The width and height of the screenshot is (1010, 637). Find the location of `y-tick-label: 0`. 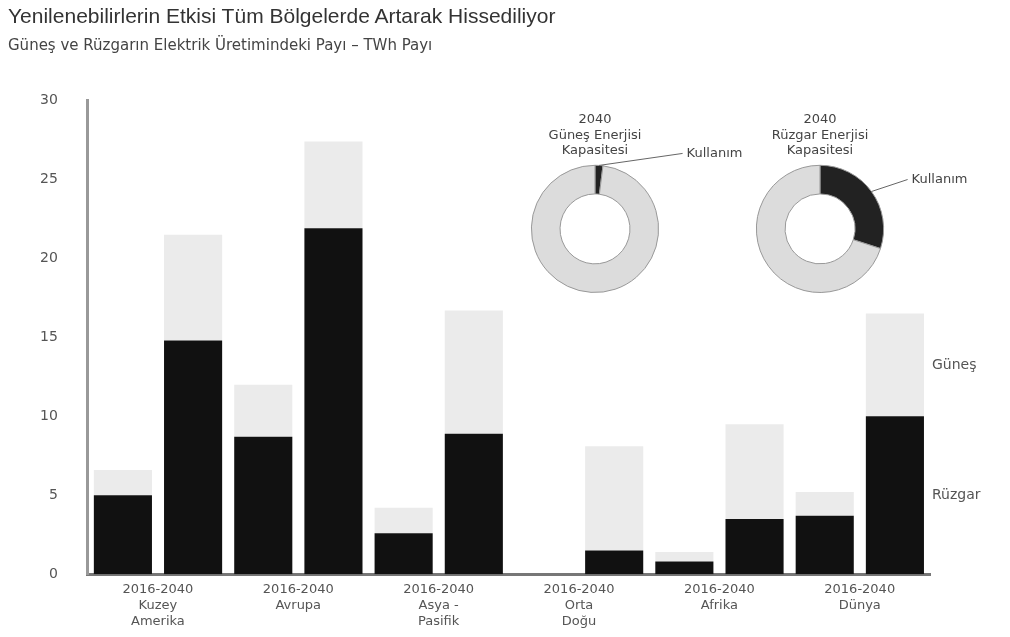

y-tick-label: 0 is located at coordinates (53, 572).